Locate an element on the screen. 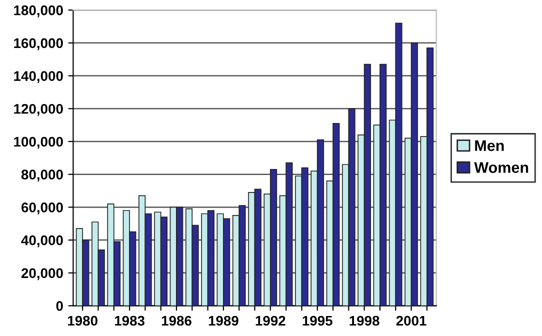 Image resolution: width=542 pixels, height=336 pixels. x-tick-label: 1995 is located at coordinates (317, 321).